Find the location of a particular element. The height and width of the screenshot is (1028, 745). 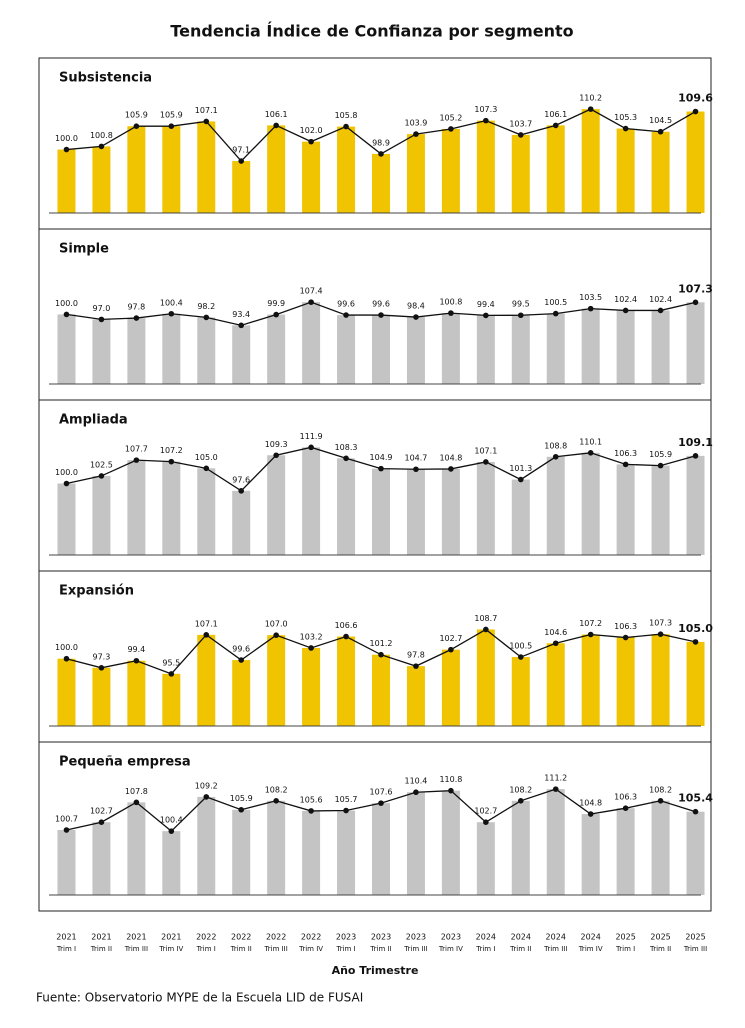

value-label: 97.1 is located at coordinates (241, 150).